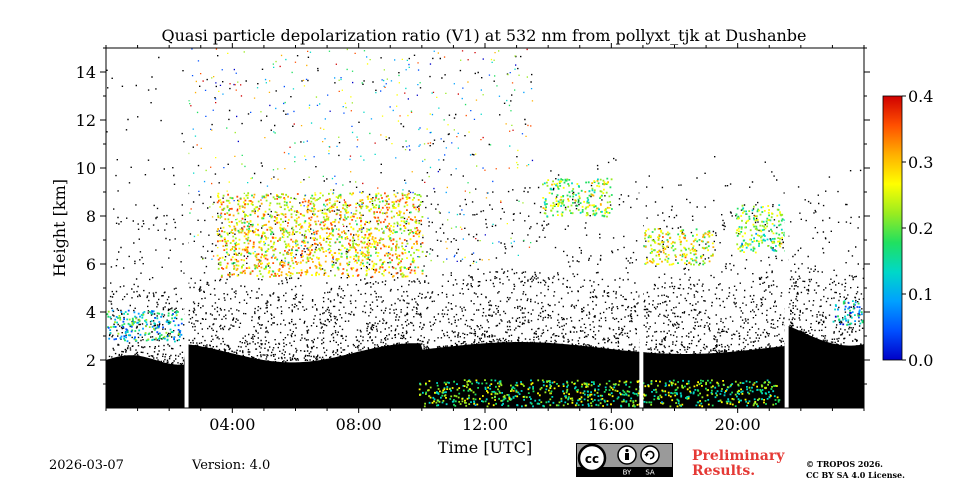 This screenshot has width=960, height=481. What do you see at coordinates (650, 455) in the screenshot?
I see `sa-sharealike-icon` at bounding box center [650, 455].